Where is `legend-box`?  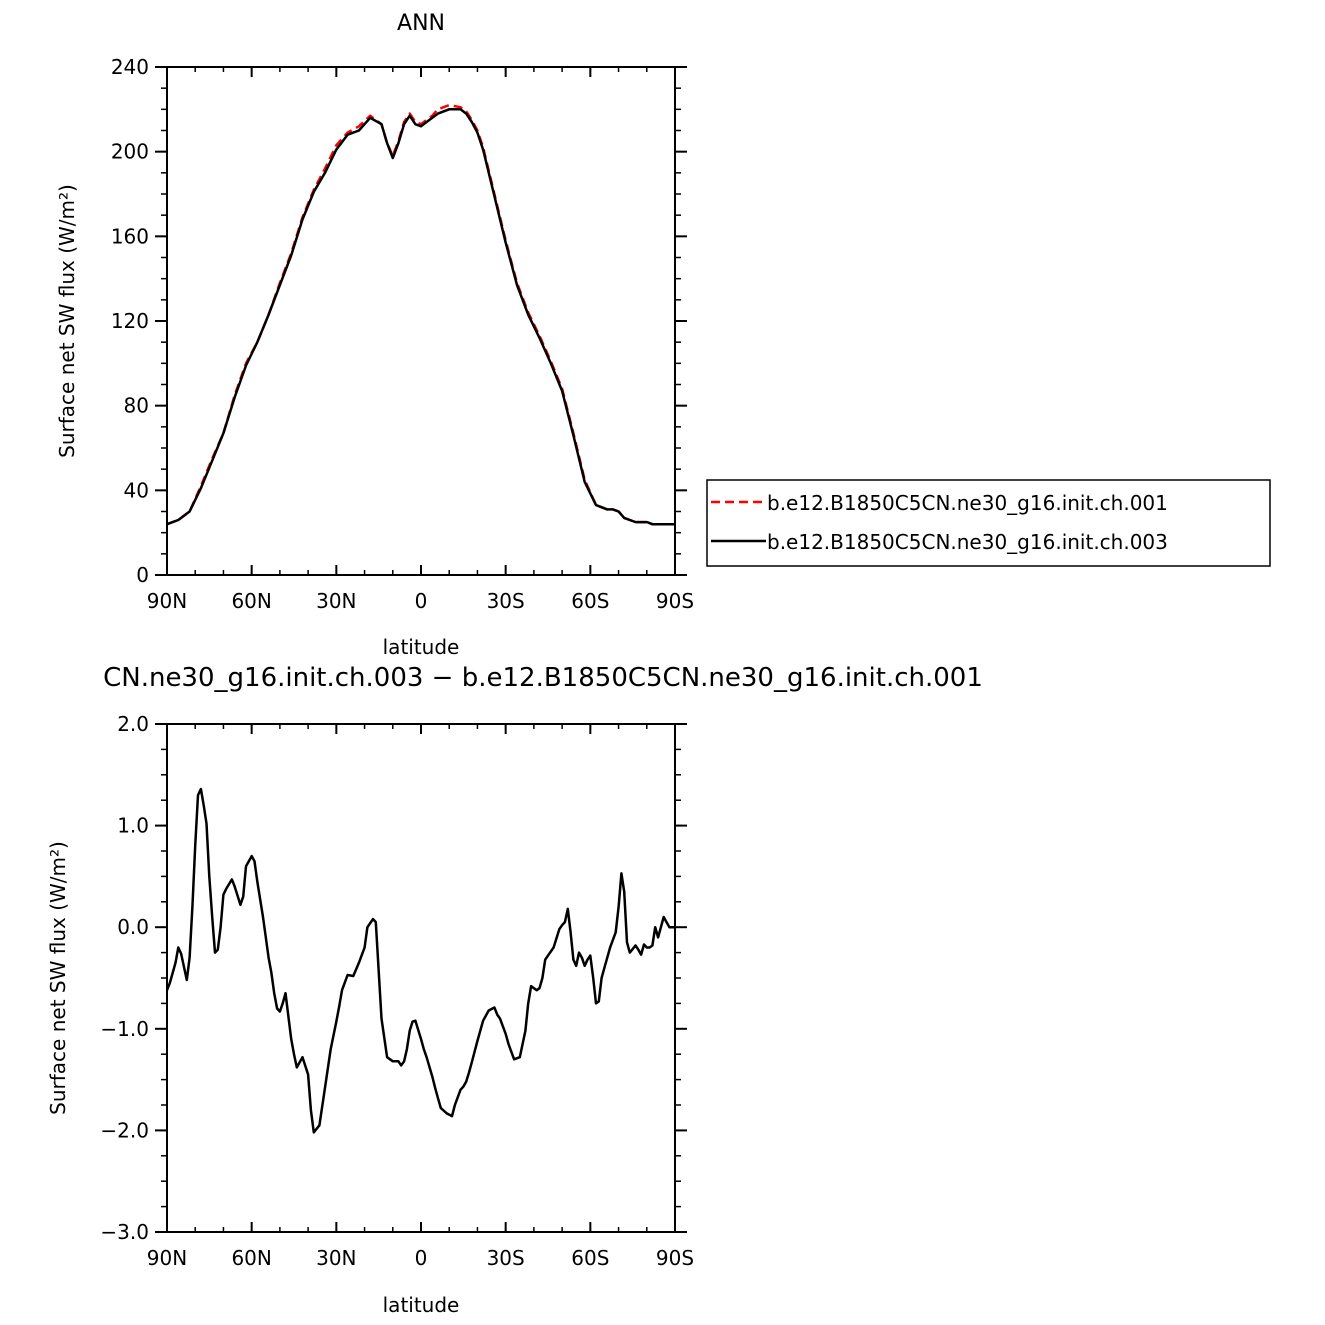 legend-box is located at coordinates (988, 523).